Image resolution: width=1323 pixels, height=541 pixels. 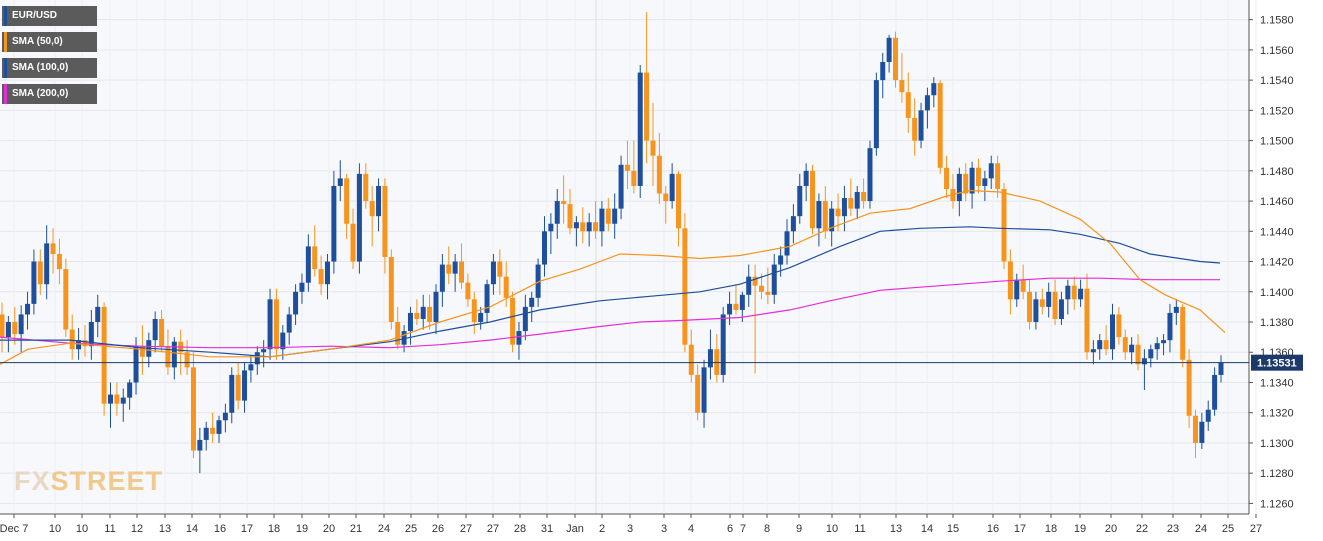 I want to click on legend-item-sma200: SMA (200,0), so click(x=49, y=94).